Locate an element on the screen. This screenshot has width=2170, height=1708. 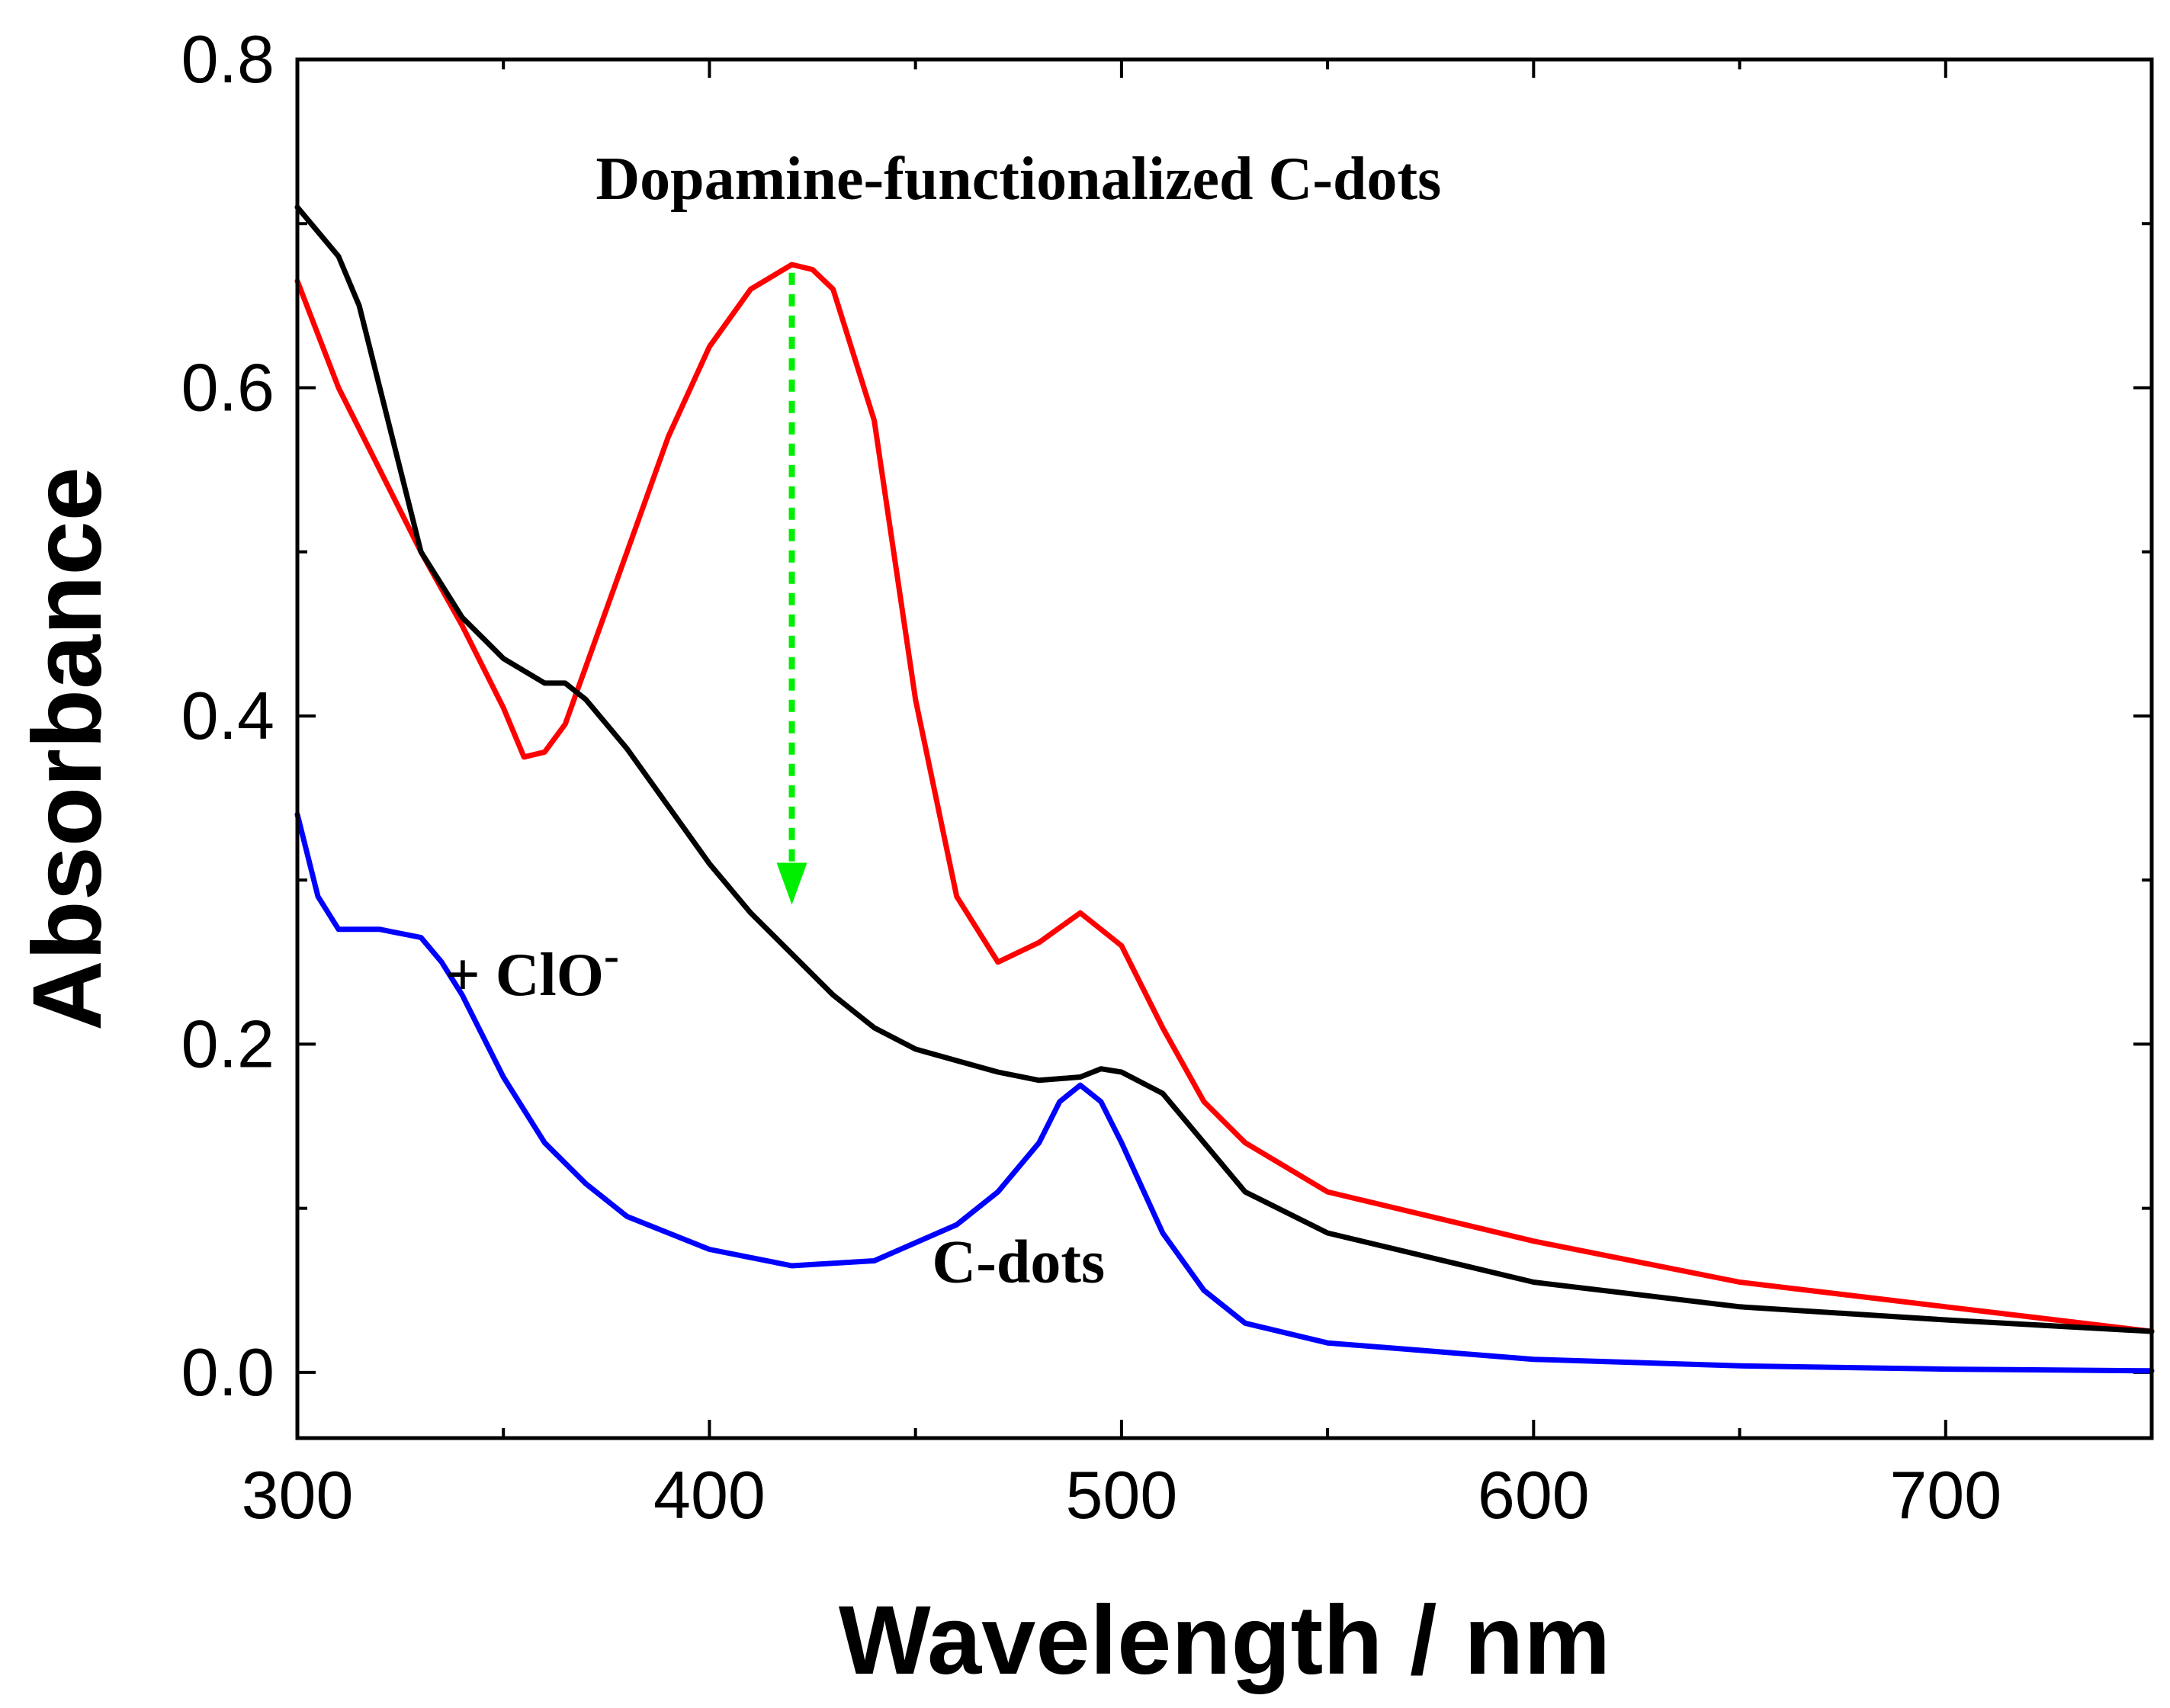
curve-label: + ClO- is located at coordinates (532, 969).